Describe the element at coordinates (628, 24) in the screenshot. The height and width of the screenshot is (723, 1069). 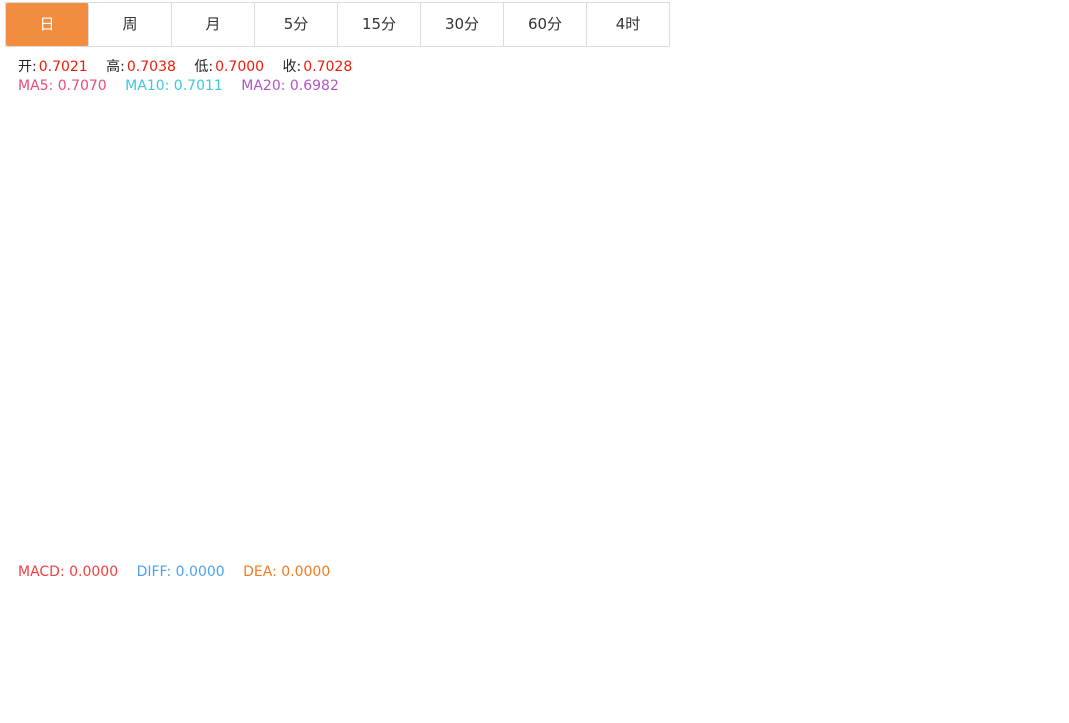
I see `tab-7: 4时` at that location.